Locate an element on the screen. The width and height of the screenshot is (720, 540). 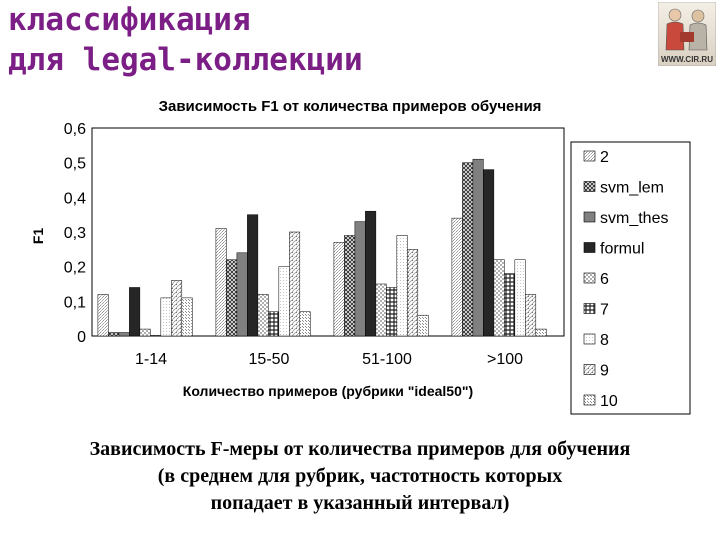
x-tick-label: 51-100 is located at coordinates (387, 359).